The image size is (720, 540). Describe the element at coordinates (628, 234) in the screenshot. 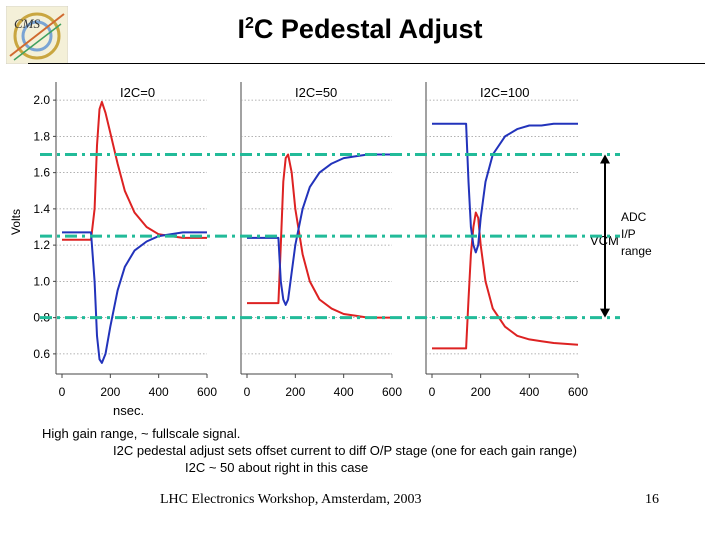

I see `range-label-line-2: I/P` at that location.